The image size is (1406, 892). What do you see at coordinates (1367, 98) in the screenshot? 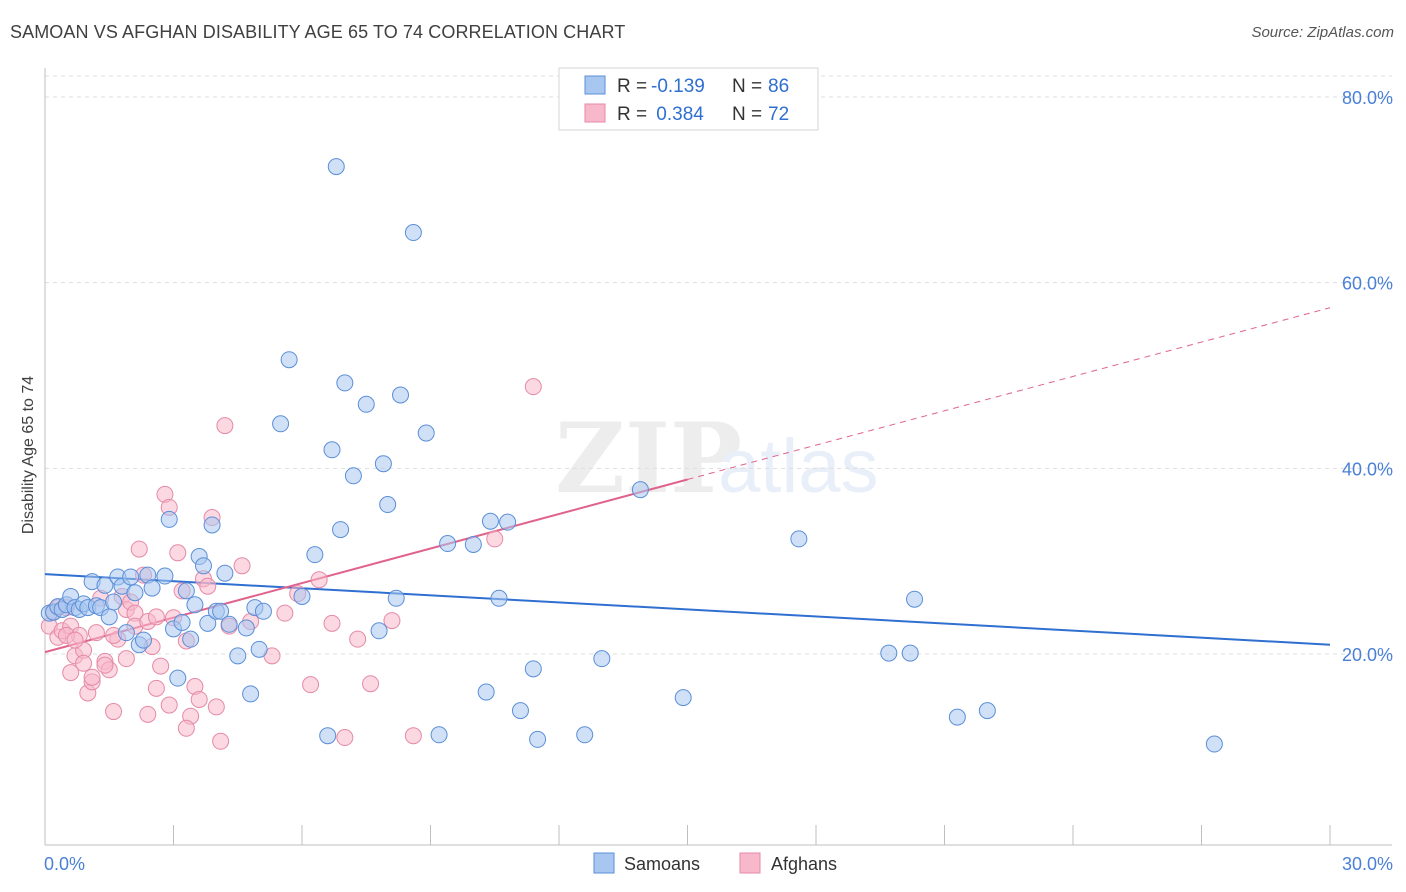
I see `y-tick-label: 80.0%` at bounding box center [1367, 98].